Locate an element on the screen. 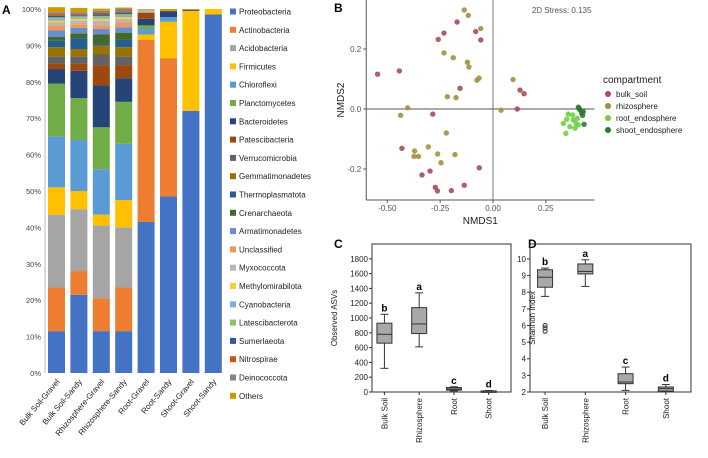  panel-label: B is located at coordinates (338, 8).